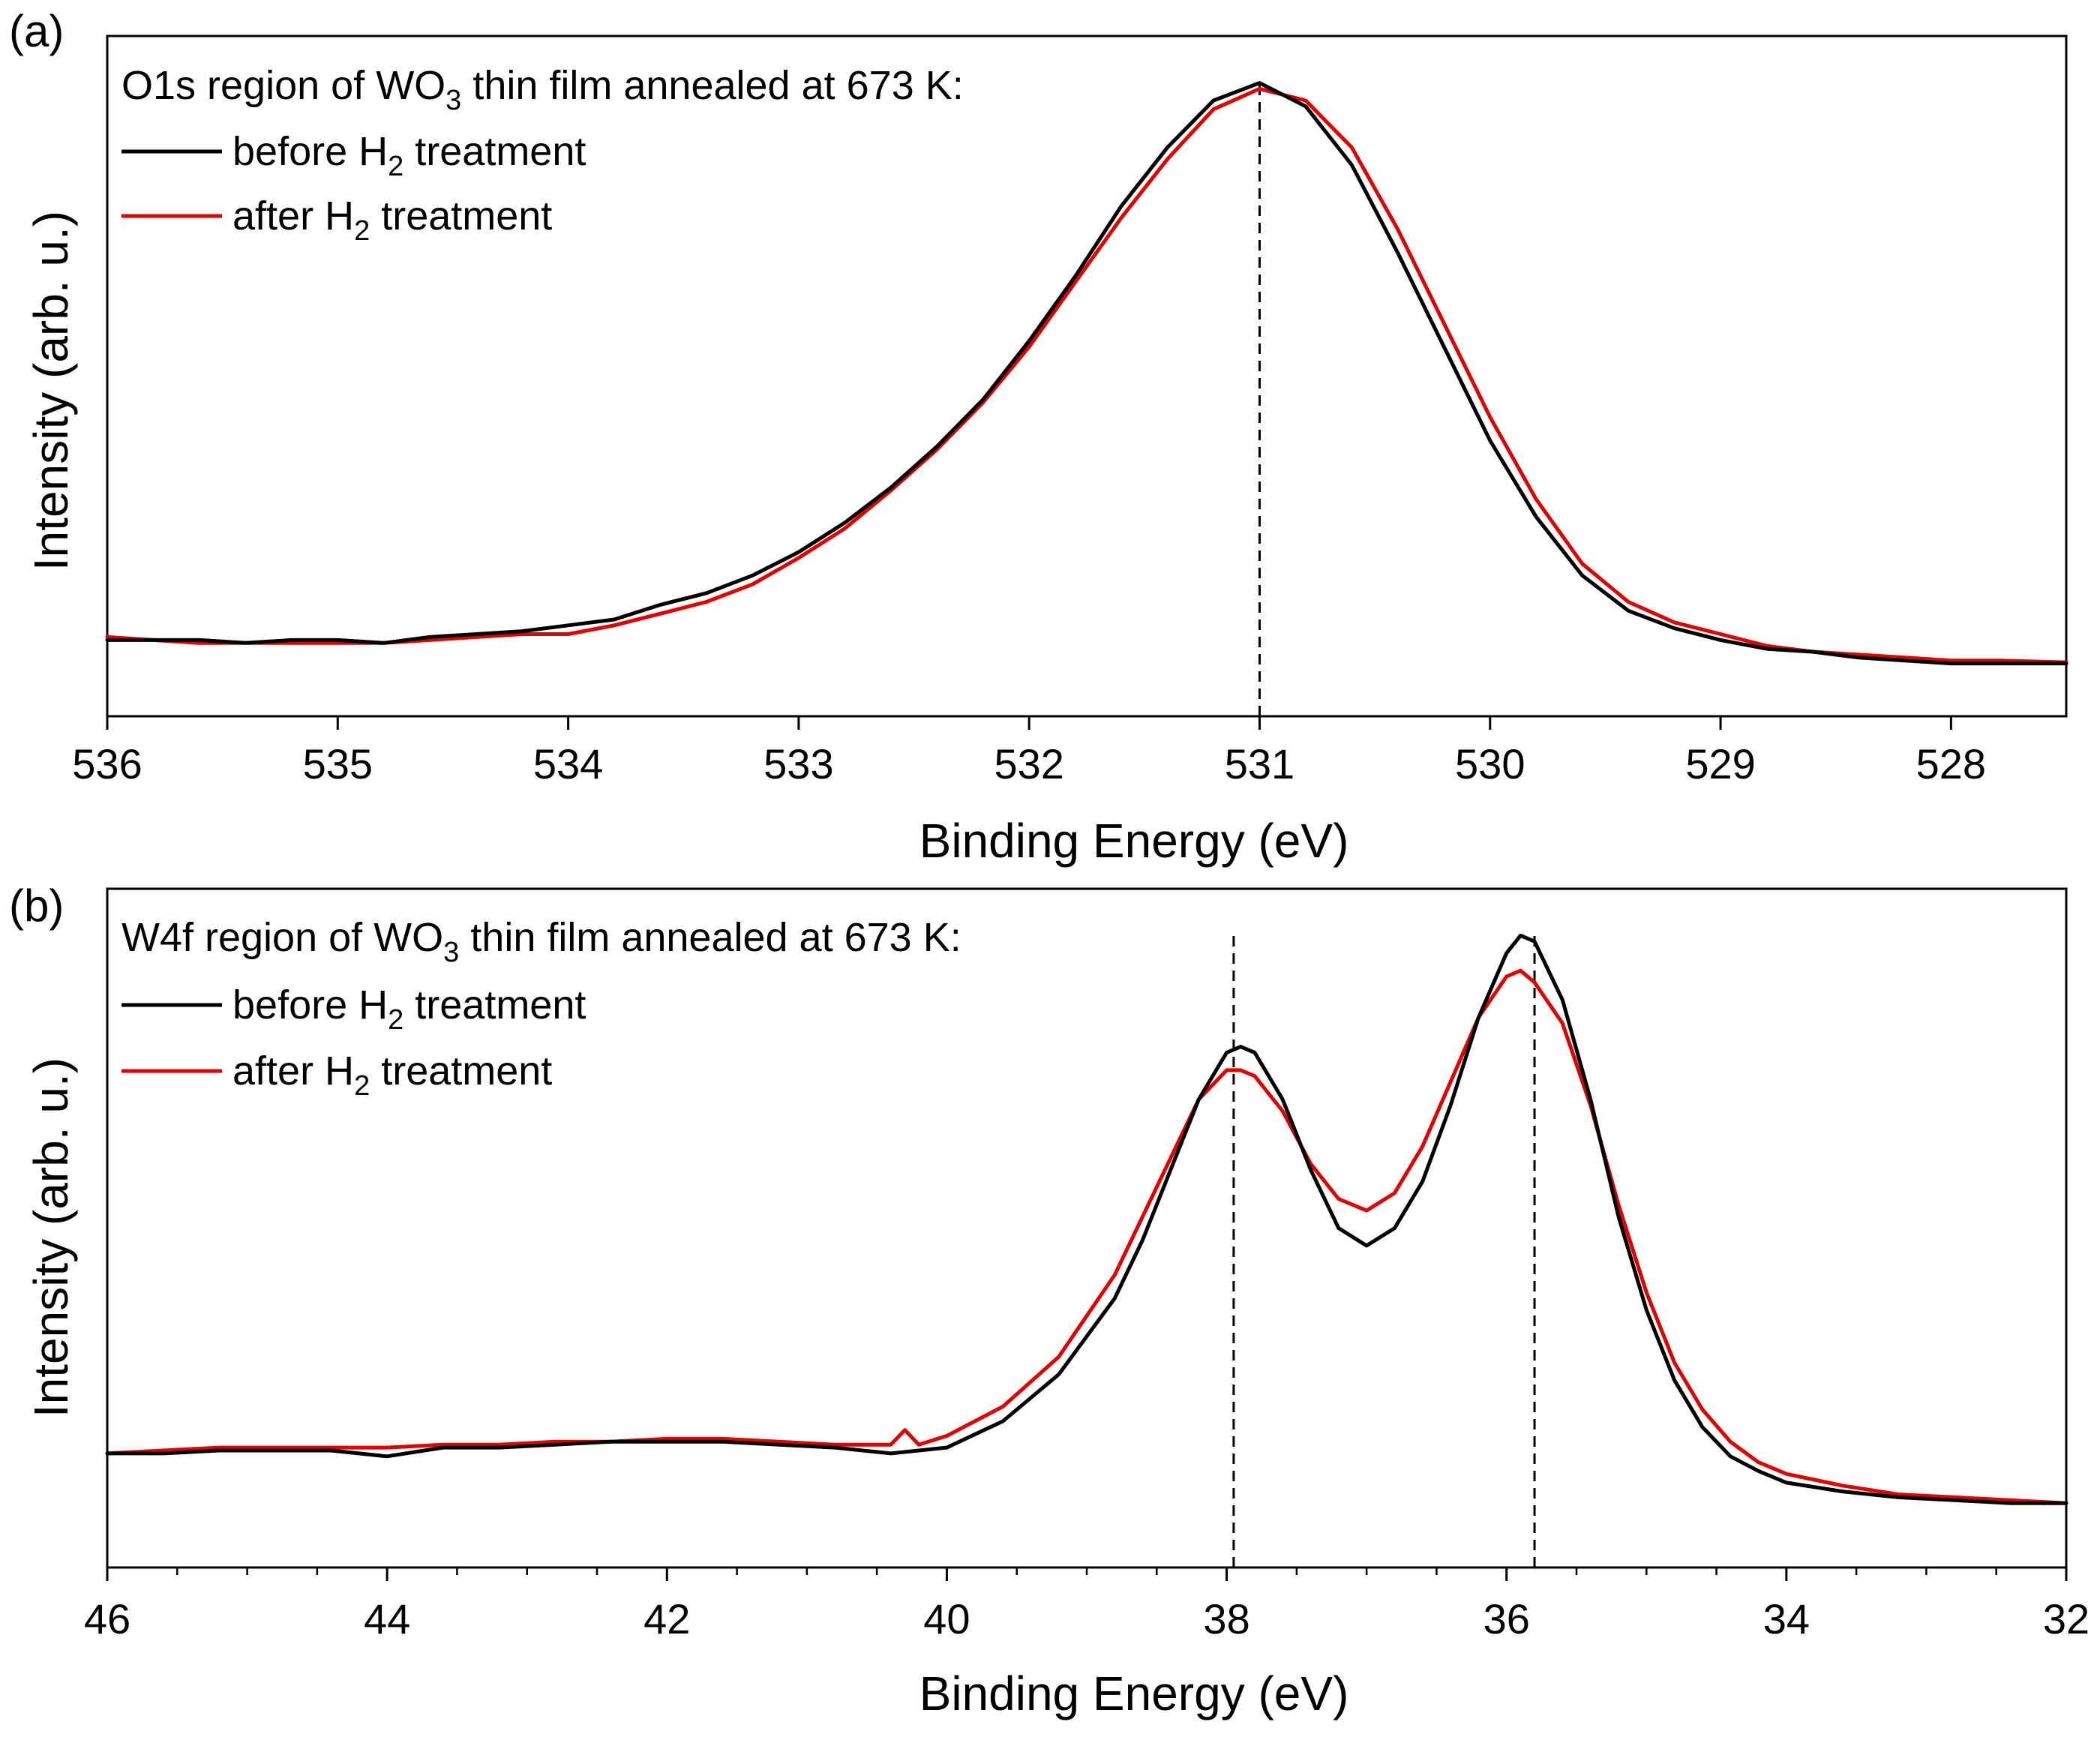 This screenshot has width=2100, height=1740. Describe the element at coordinates (1786, 1618) in the screenshot. I see `x-tick-label: 34` at that location.